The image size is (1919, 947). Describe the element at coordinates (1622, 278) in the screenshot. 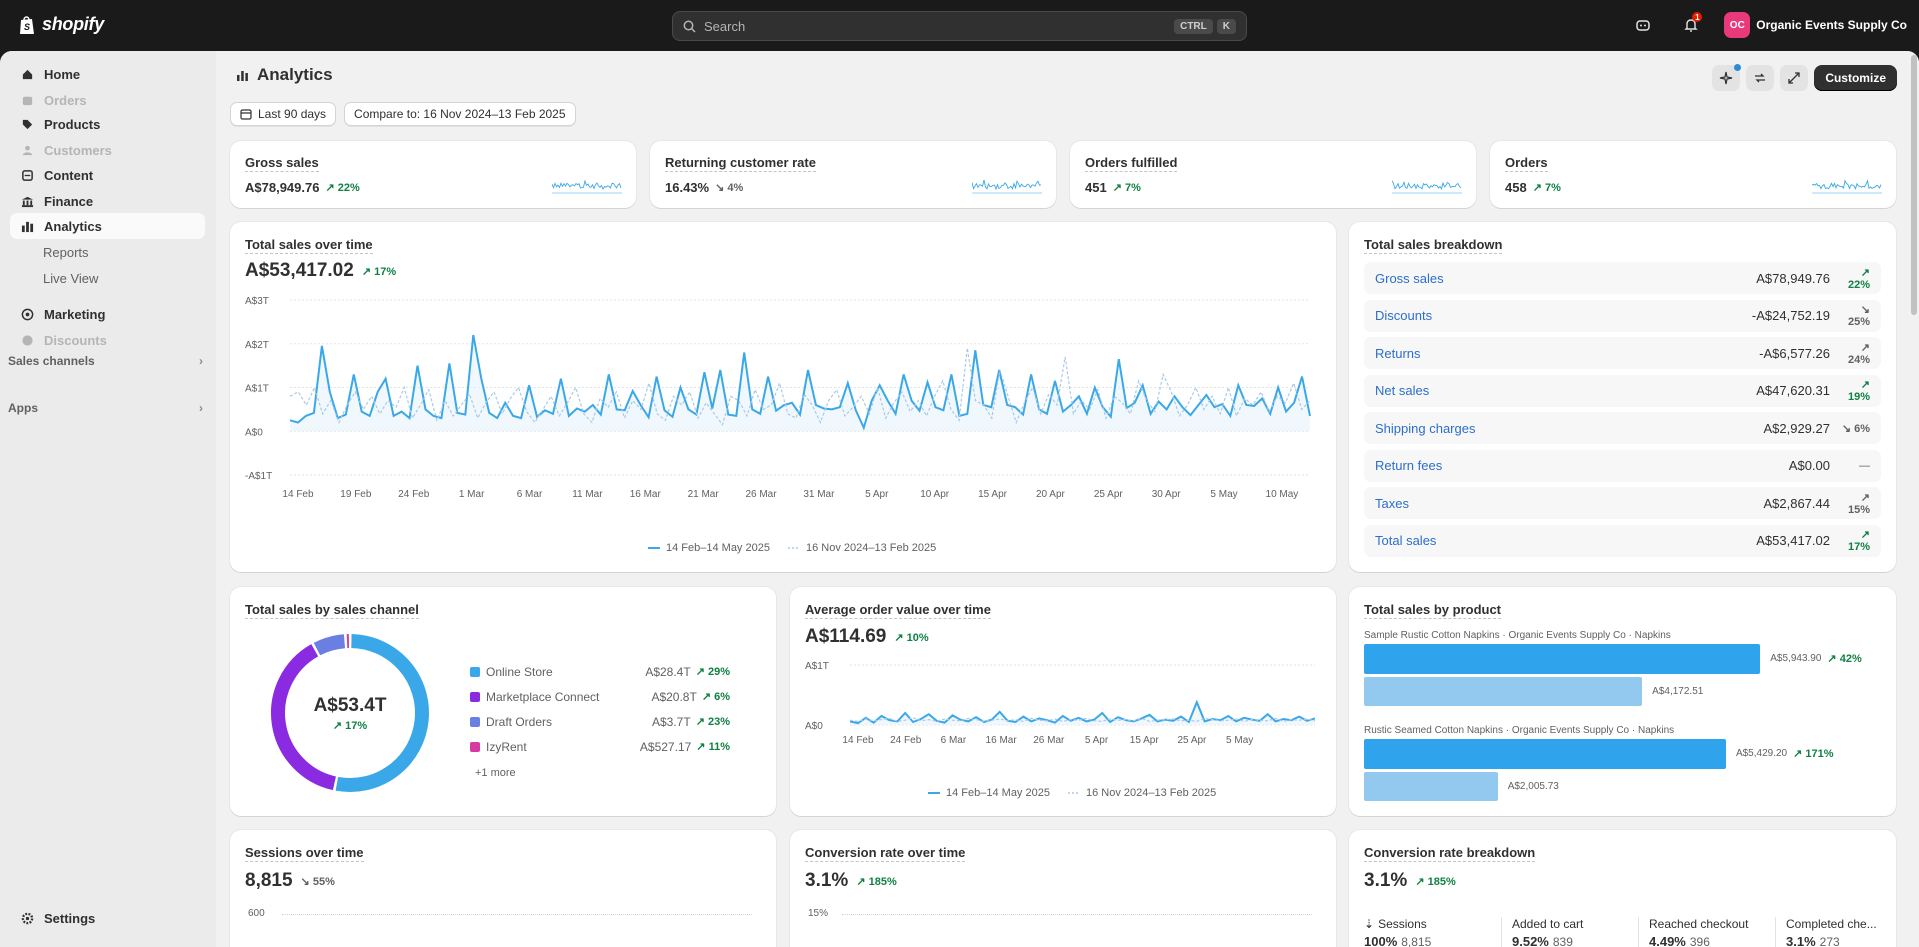

I see `breakdown-row: Gross sales A$78,949.76 ↗ 22%` at that location.